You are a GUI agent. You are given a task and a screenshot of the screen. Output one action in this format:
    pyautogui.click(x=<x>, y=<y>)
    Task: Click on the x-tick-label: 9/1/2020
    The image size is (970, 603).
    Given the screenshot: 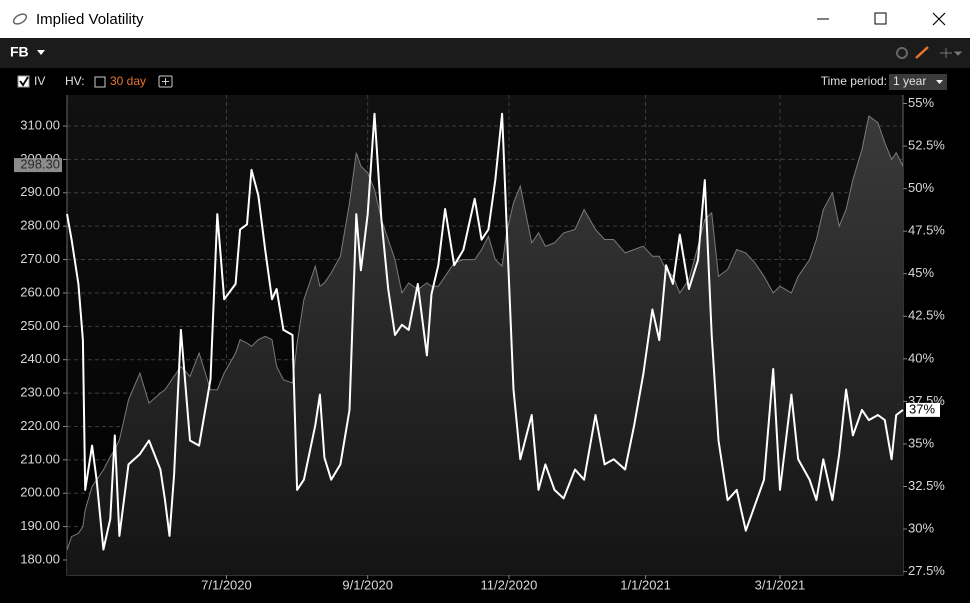 What is the action you would take?
    pyautogui.click(x=367, y=584)
    